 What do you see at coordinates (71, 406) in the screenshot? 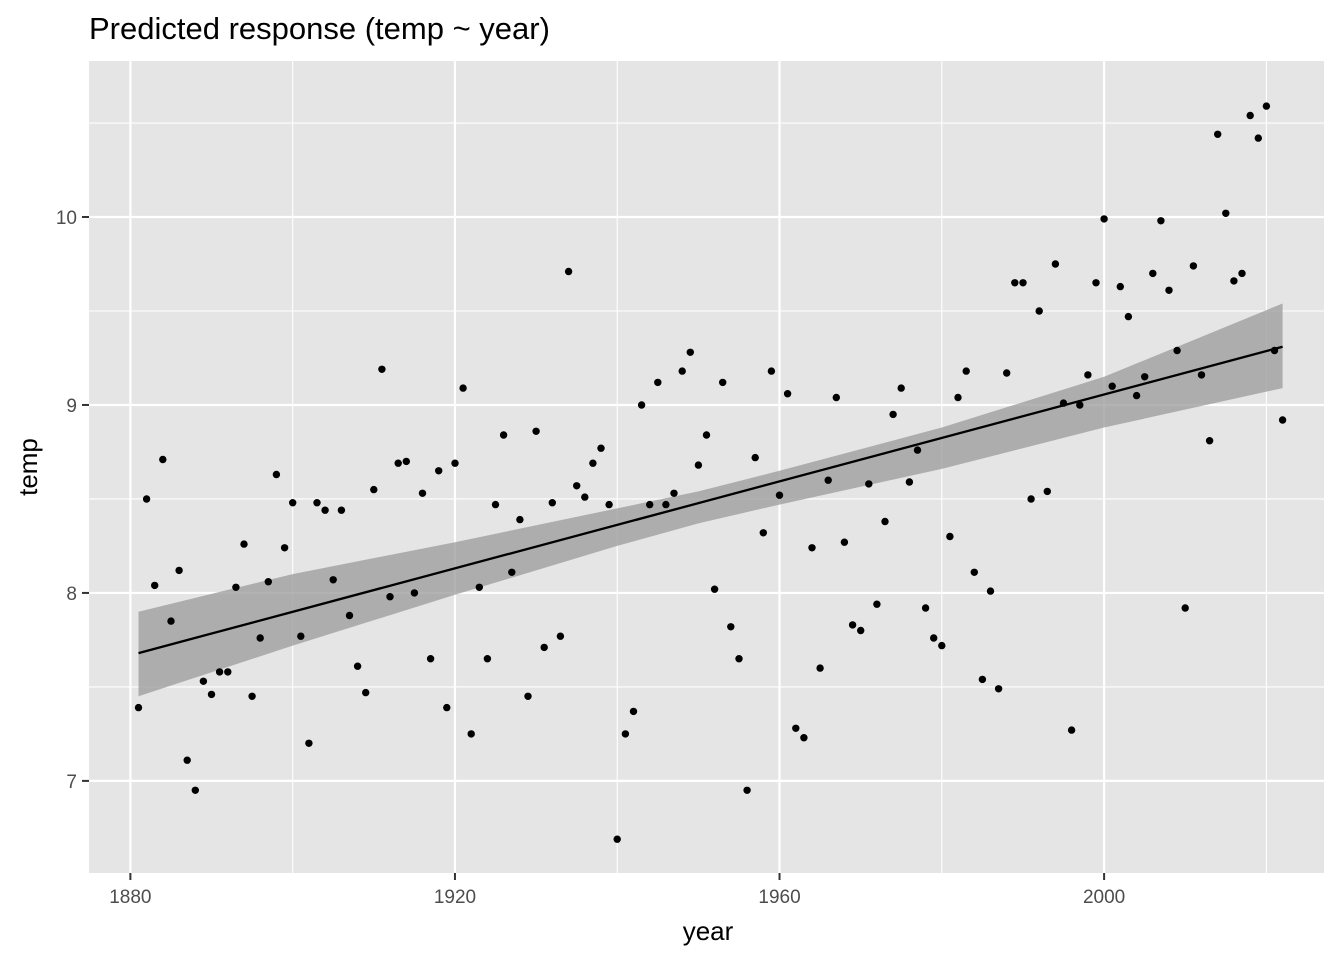
I see `y-tick-label: 9` at bounding box center [71, 406].